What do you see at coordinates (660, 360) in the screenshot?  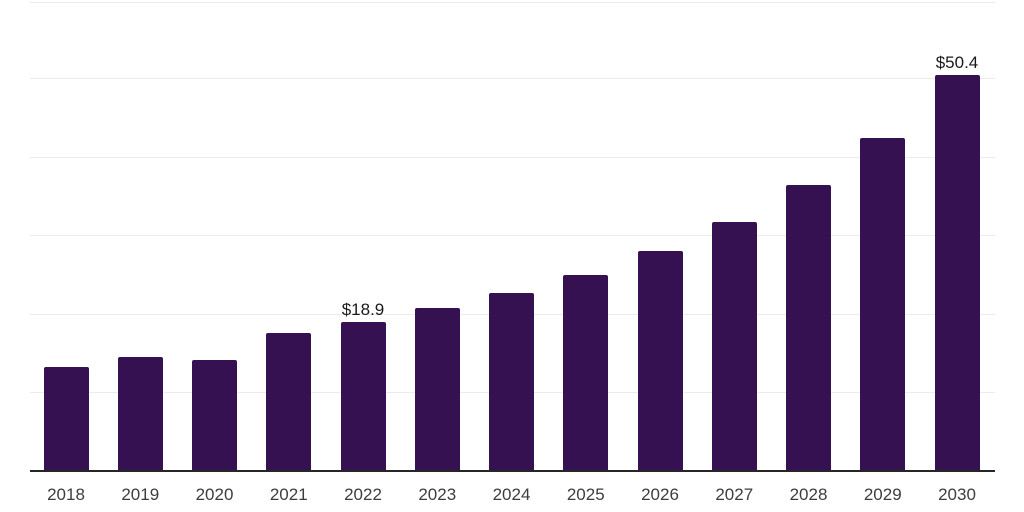 I see `bar-2026` at bounding box center [660, 360].